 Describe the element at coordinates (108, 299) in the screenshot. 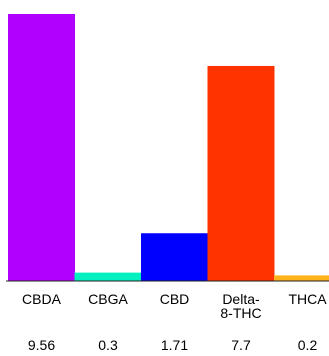

I see `category-label-1: CBGA` at that location.